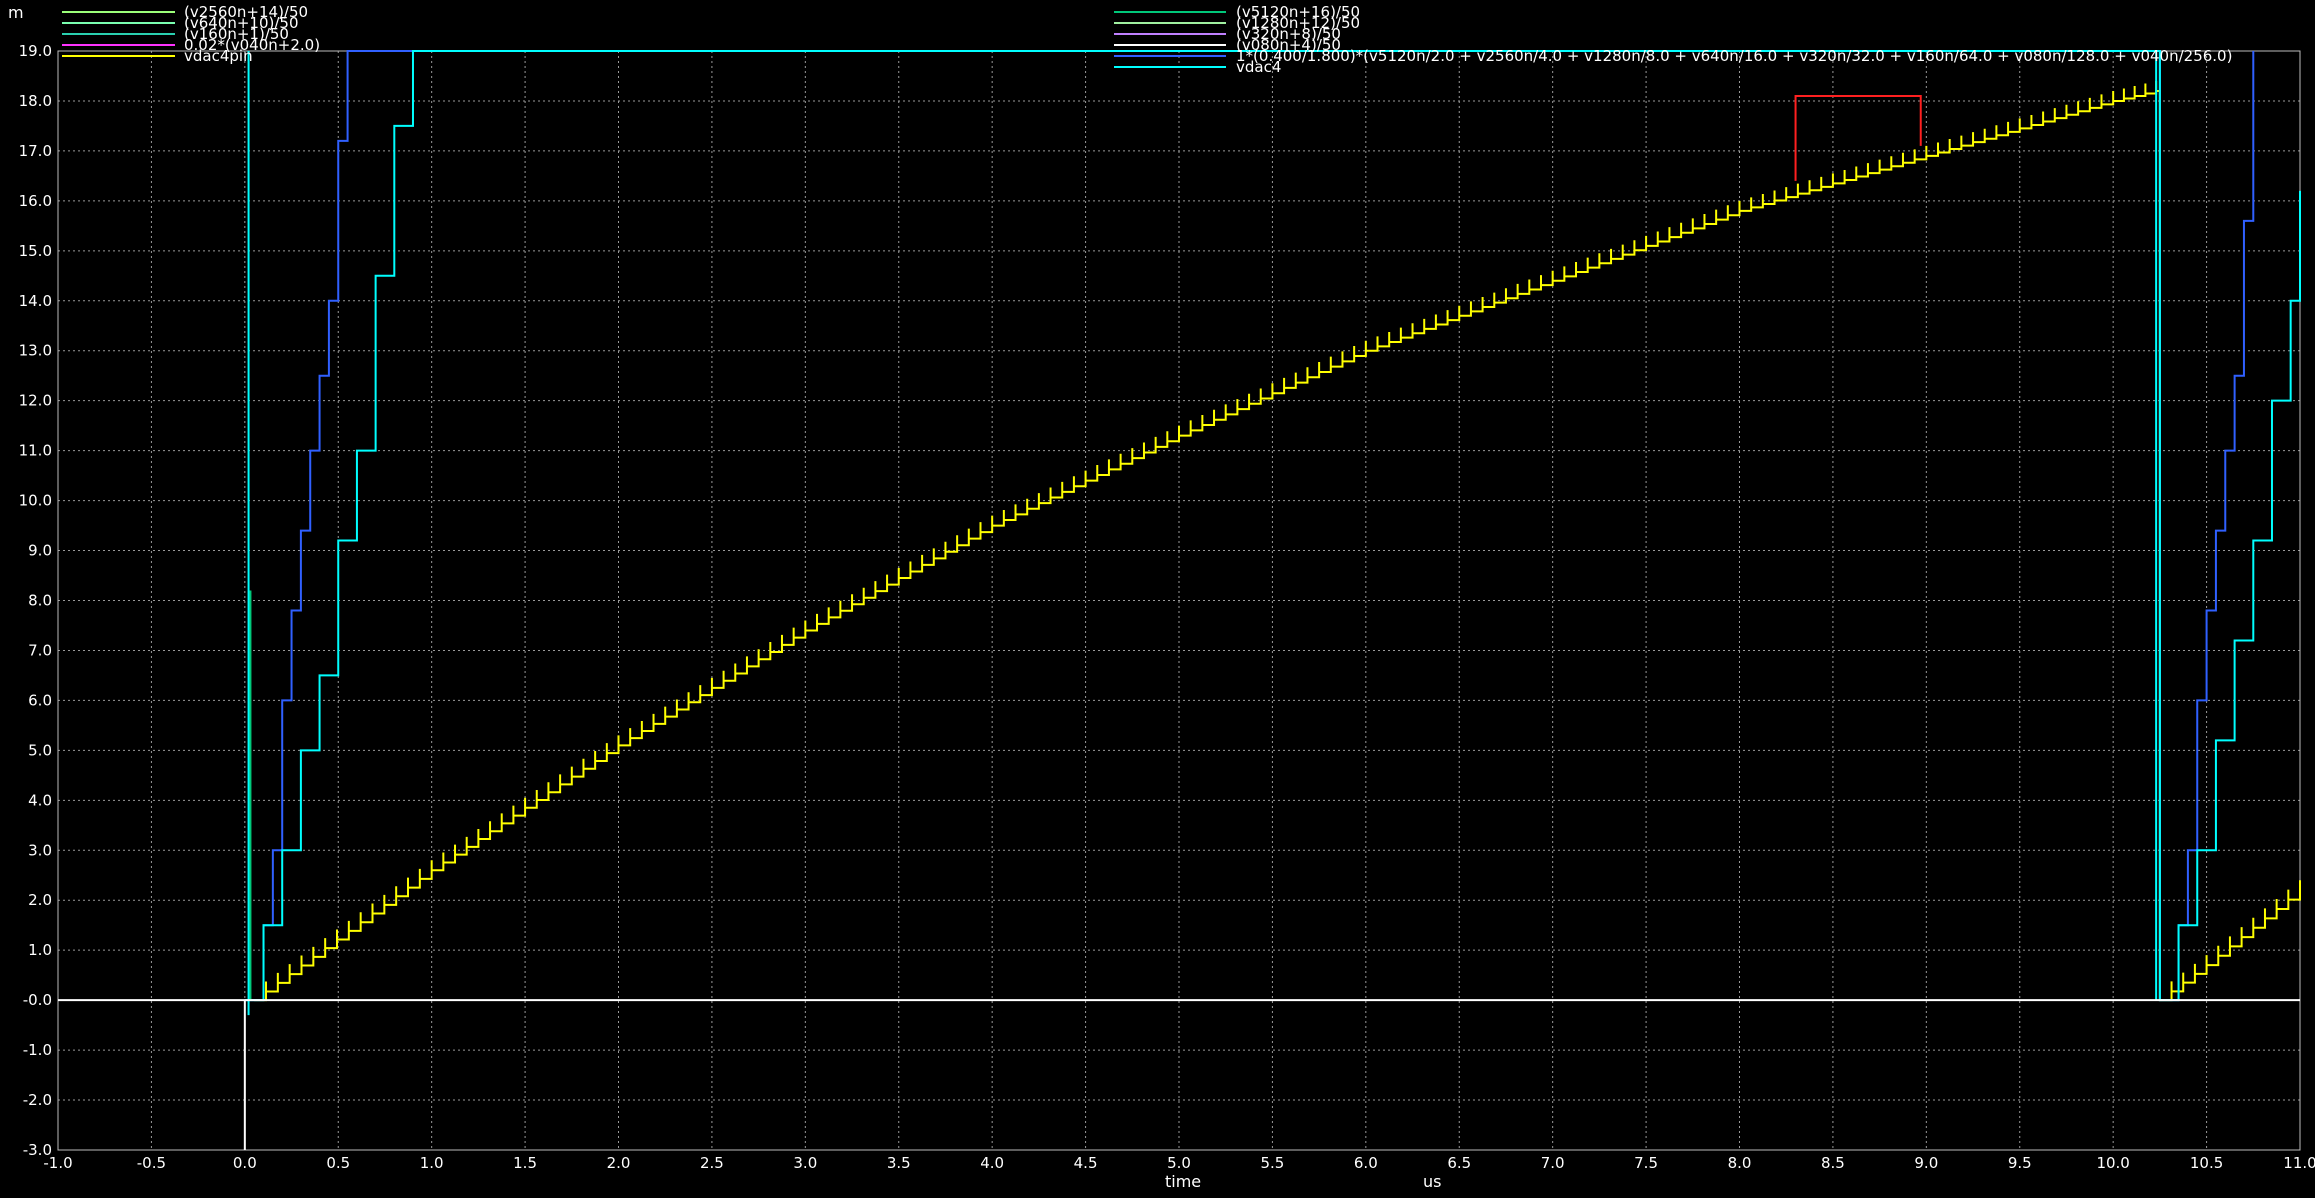 This screenshot has width=2315, height=1198. What do you see at coordinates (338, 1163) in the screenshot?
I see `x-tick-label: 0.5` at bounding box center [338, 1163].